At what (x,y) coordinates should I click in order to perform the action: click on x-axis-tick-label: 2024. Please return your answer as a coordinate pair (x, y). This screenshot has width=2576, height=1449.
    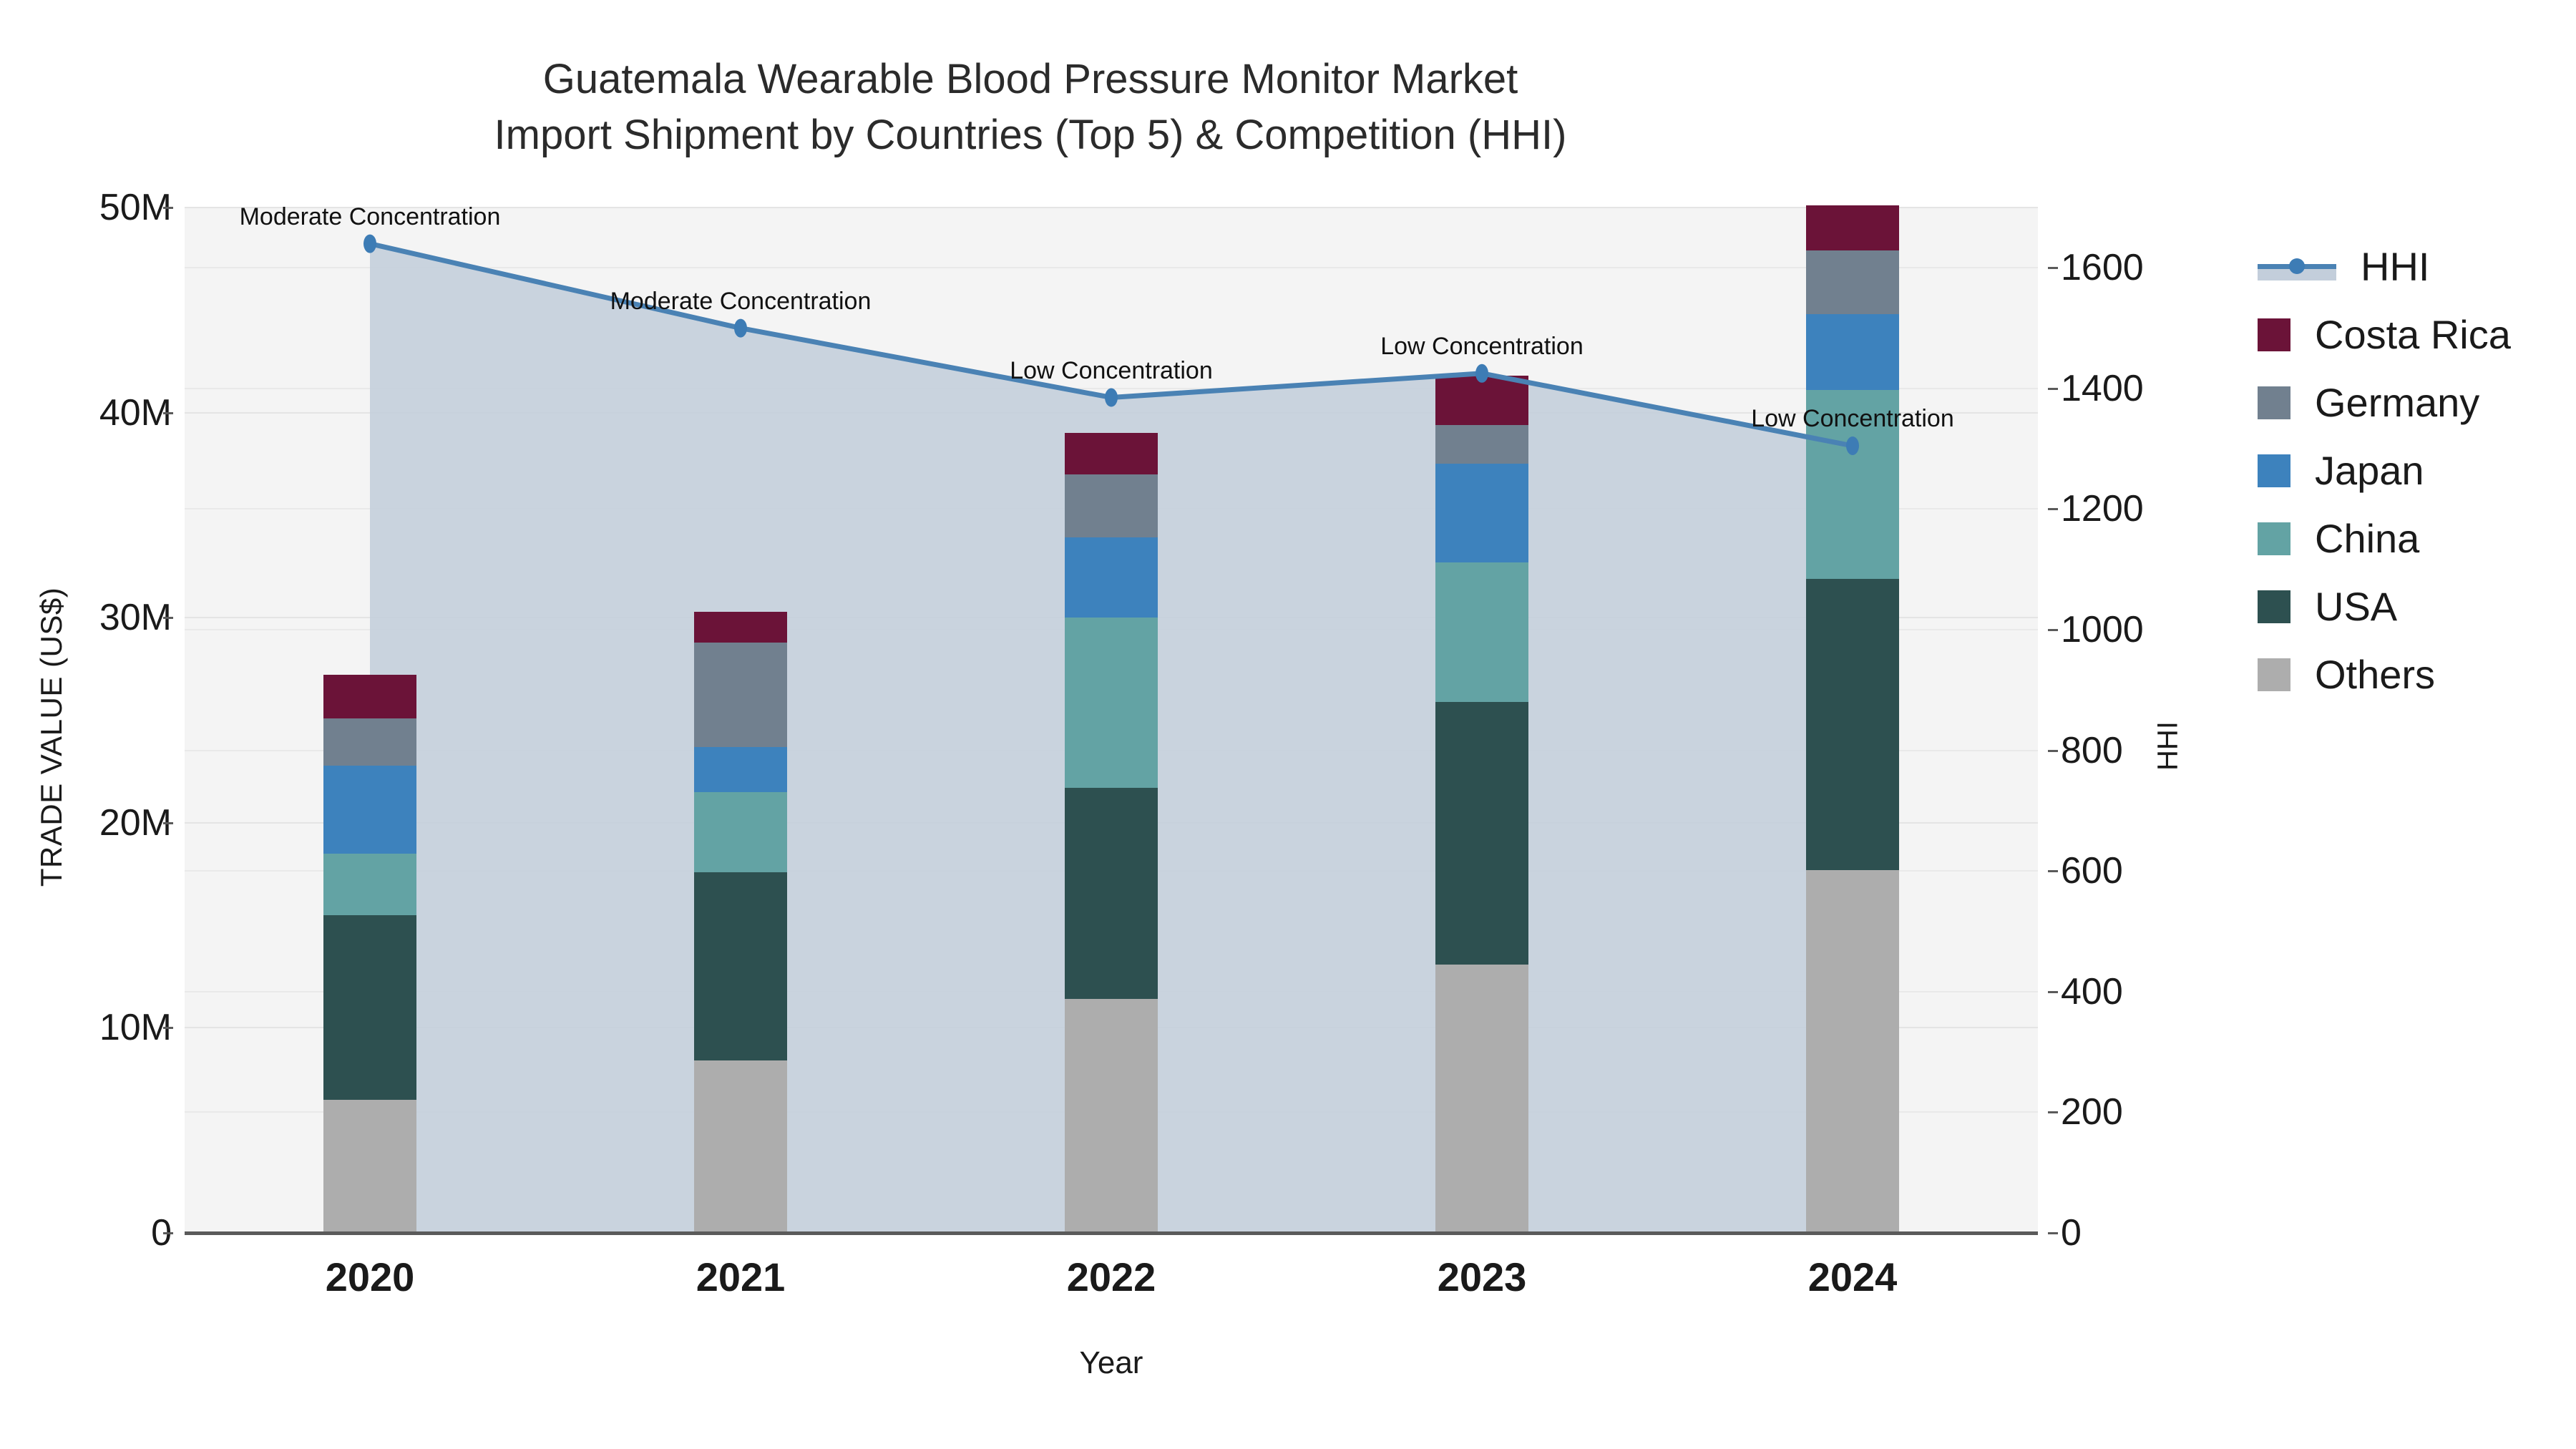
    Looking at the image, I should click on (1852, 1276).